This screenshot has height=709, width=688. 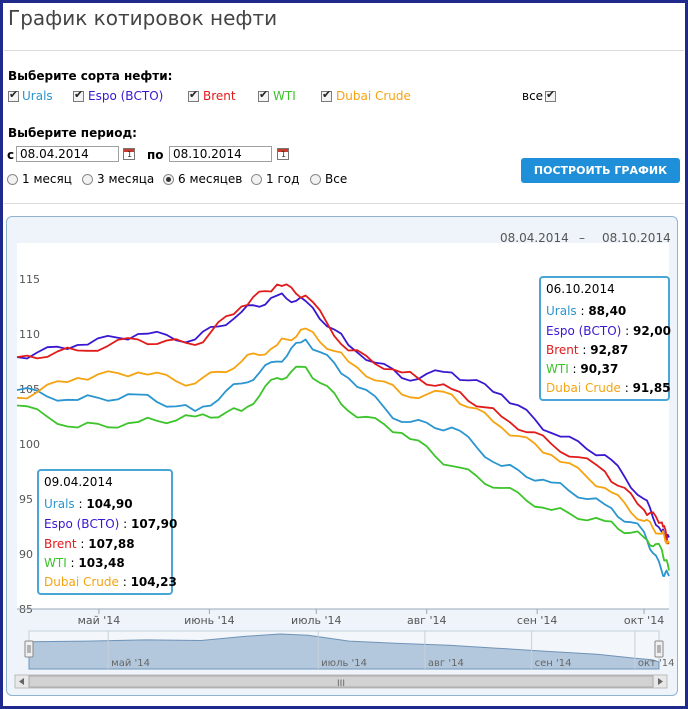 I want to click on tooltip-row-brent: Brent : 107,88, so click(x=89, y=544).